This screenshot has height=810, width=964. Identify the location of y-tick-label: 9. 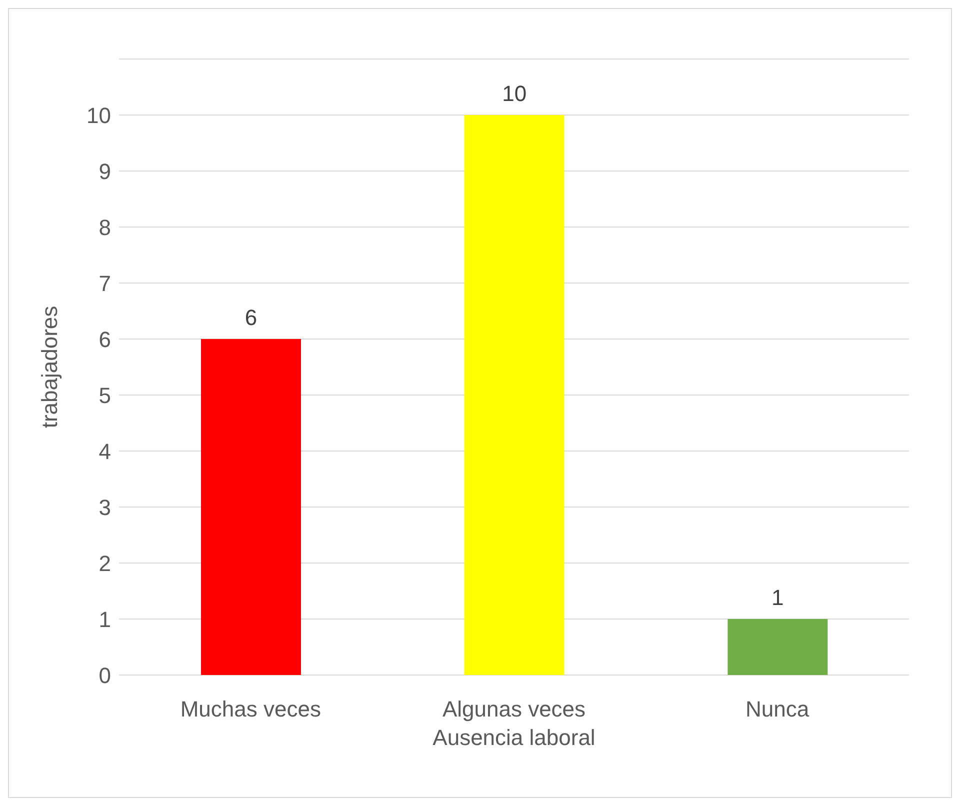
(104, 171).